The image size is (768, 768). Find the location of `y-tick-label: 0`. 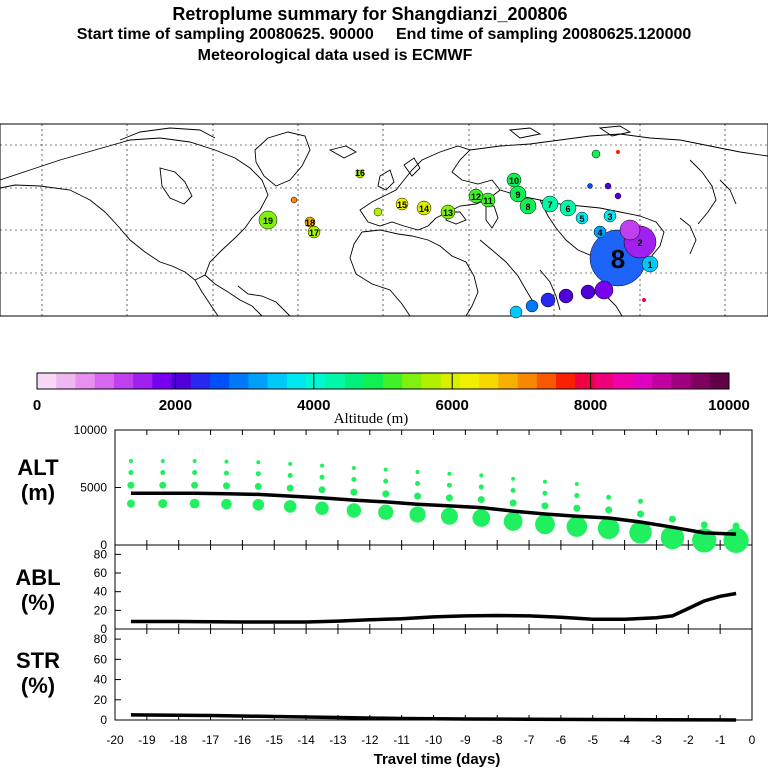

y-tick-label: 0 is located at coordinates (103, 720).